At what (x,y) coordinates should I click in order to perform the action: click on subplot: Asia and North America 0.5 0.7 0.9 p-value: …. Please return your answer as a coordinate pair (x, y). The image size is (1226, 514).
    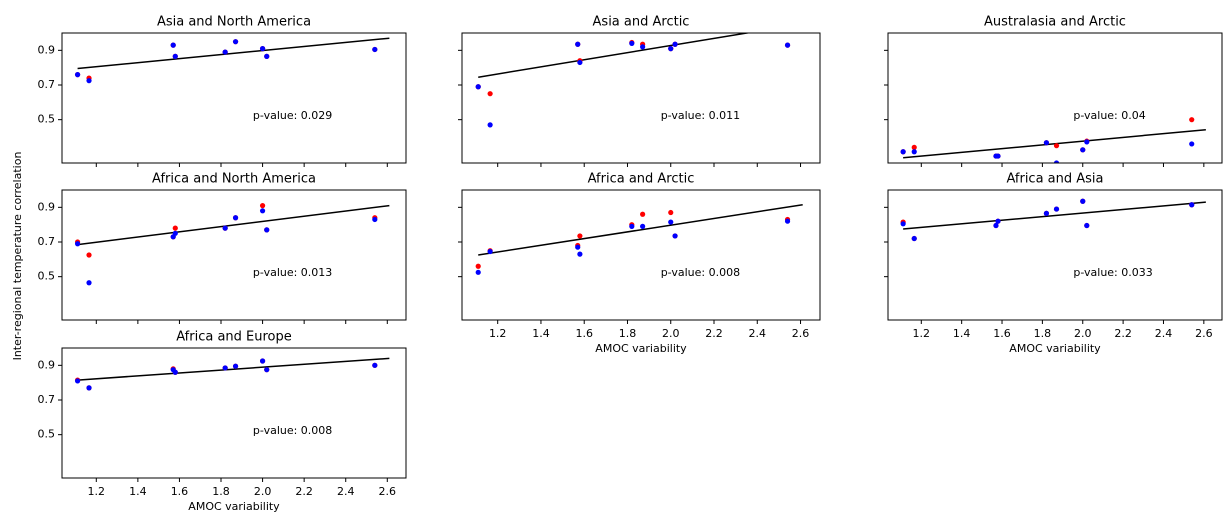
    Looking at the image, I should click on (222, 91).